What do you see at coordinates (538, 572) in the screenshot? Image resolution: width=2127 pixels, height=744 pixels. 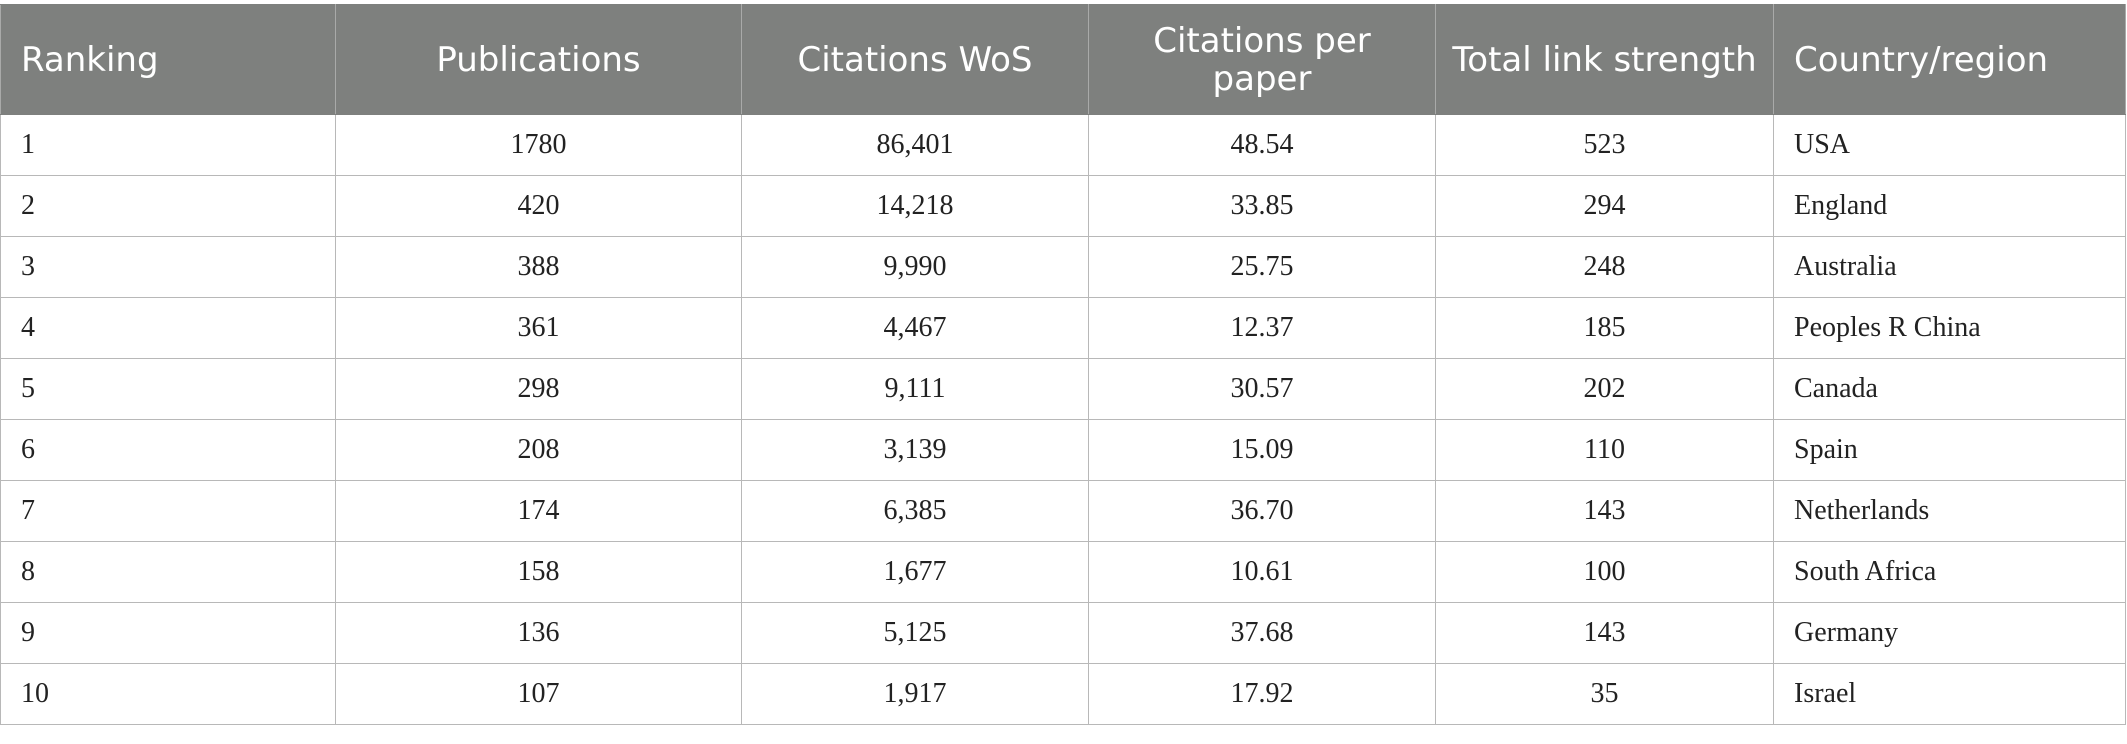 I see `cell-publications: 158` at bounding box center [538, 572].